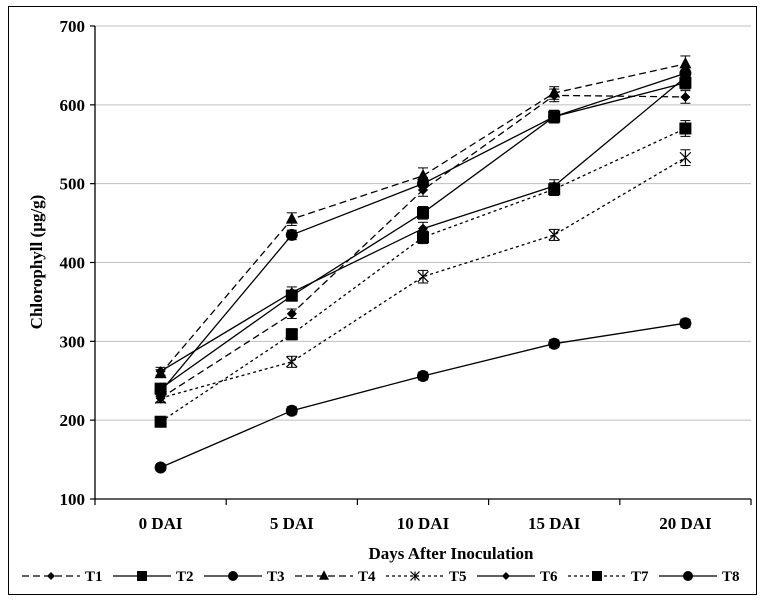  I want to click on legend-item-t4: T4, so click(335, 577).